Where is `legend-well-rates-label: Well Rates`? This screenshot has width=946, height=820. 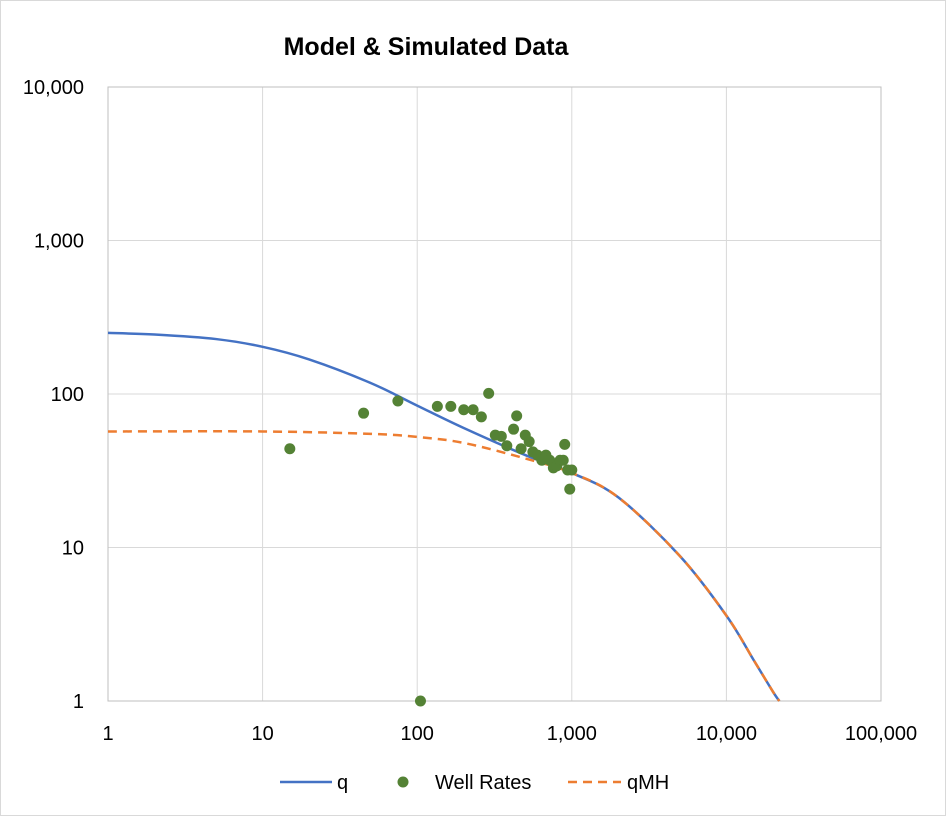 legend-well-rates-label: Well Rates is located at coordinates (483, 783).